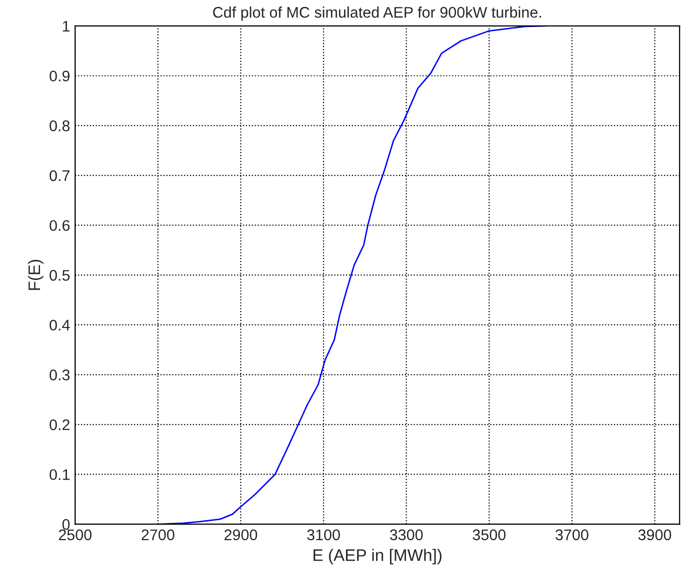  What do you see at coordinates (60, 225) in the screenshot?
I see `y-tick-label: 0.6` at bounding box center [60, 225].